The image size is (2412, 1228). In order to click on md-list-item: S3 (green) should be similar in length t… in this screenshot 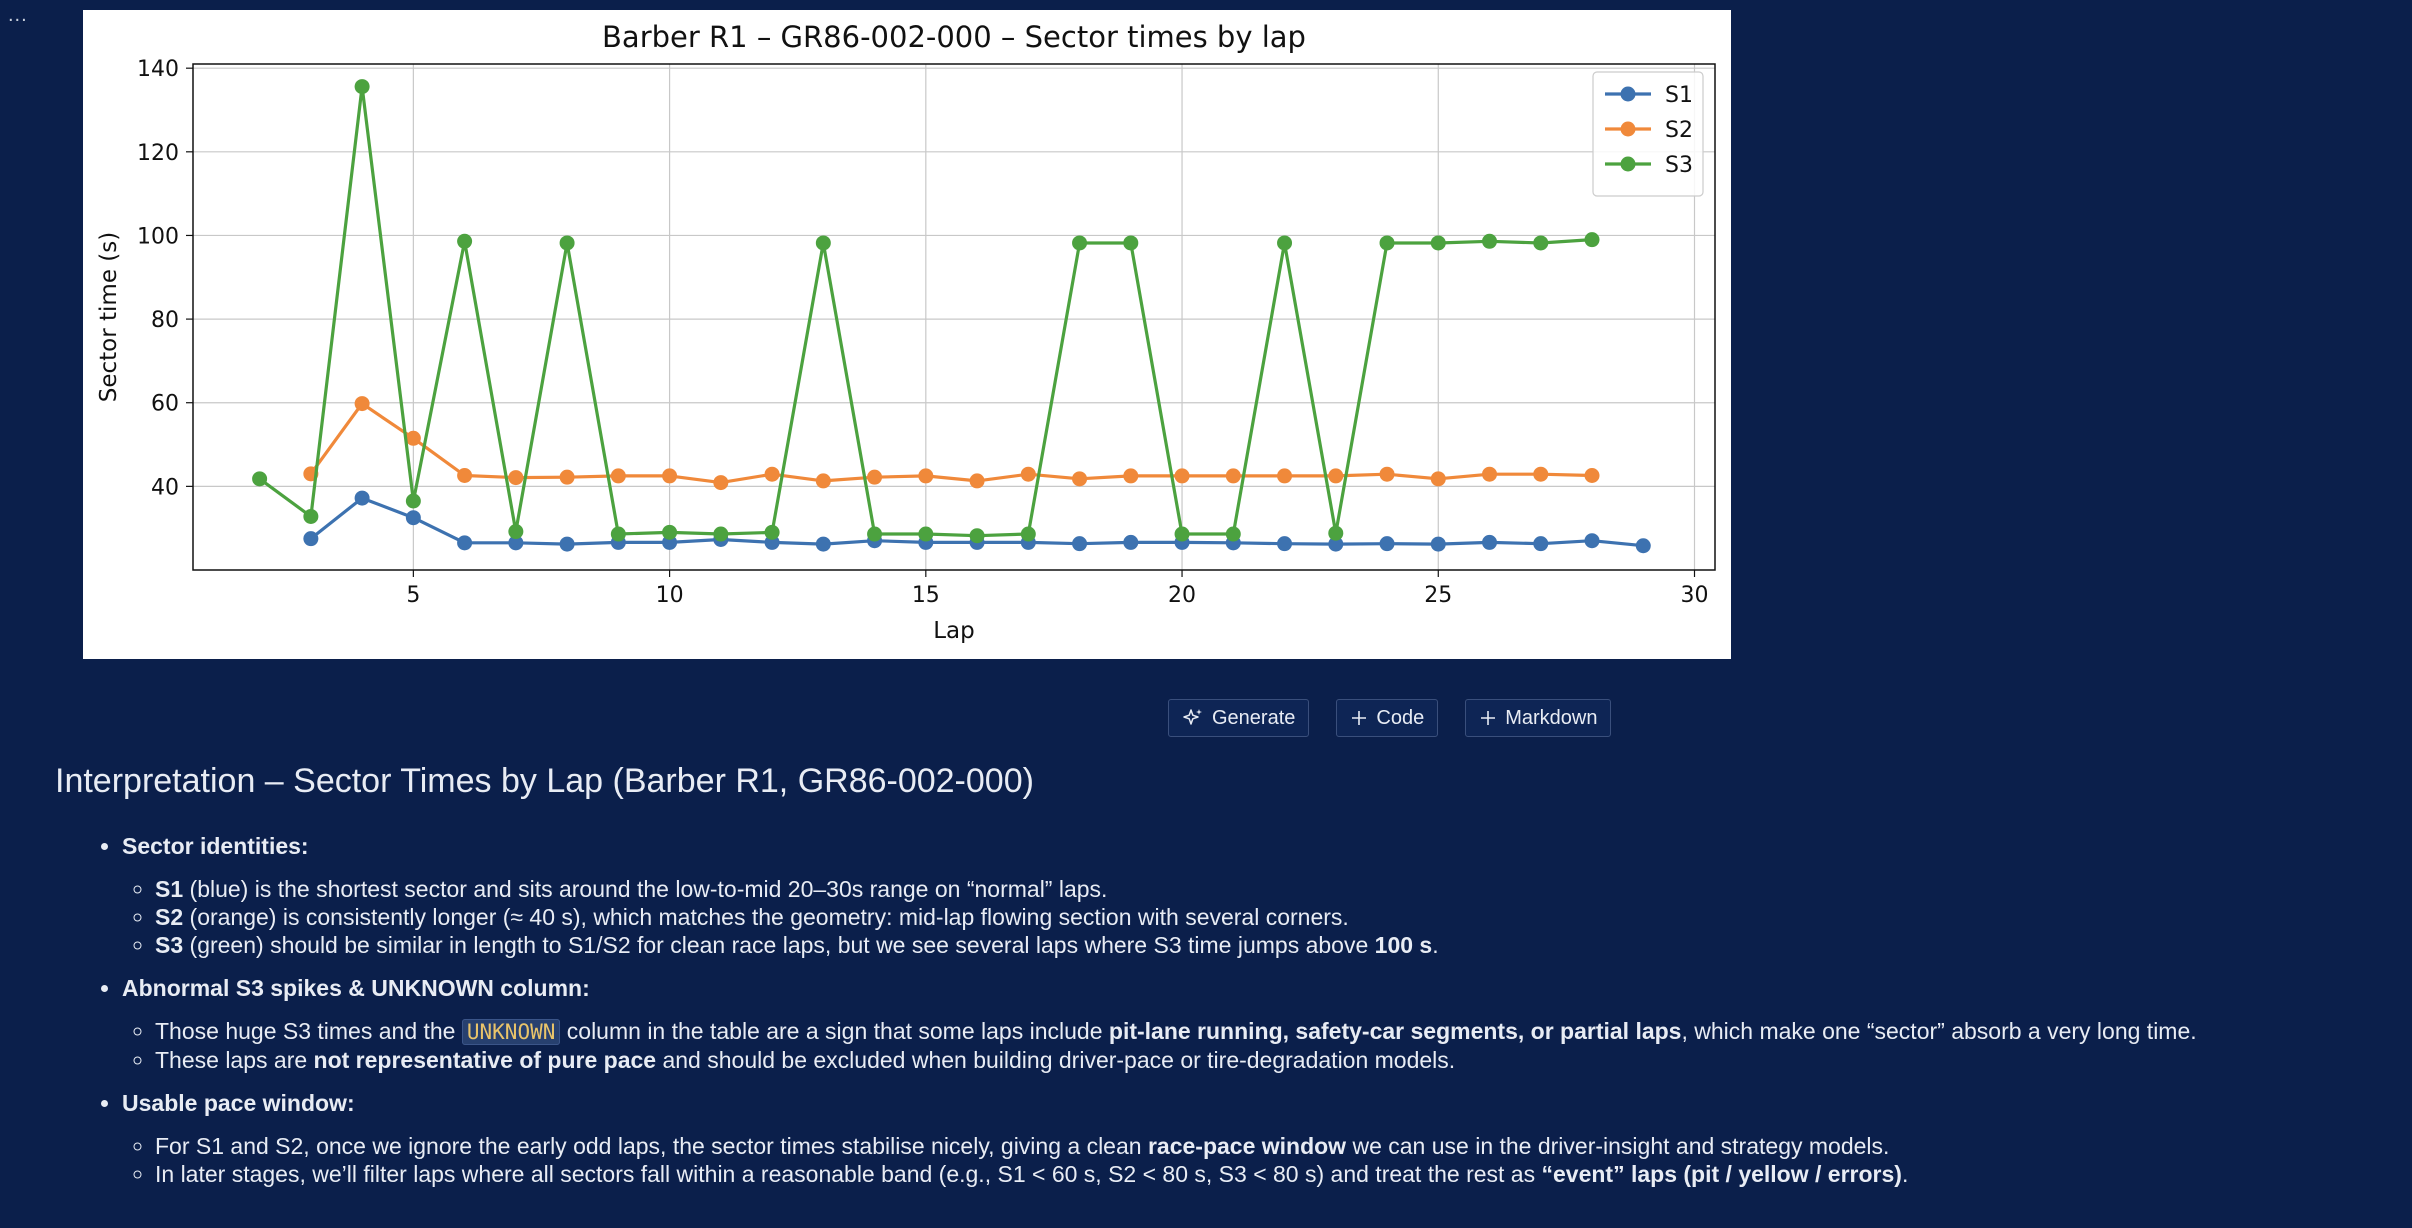, I will do `click(1275, 945)`.